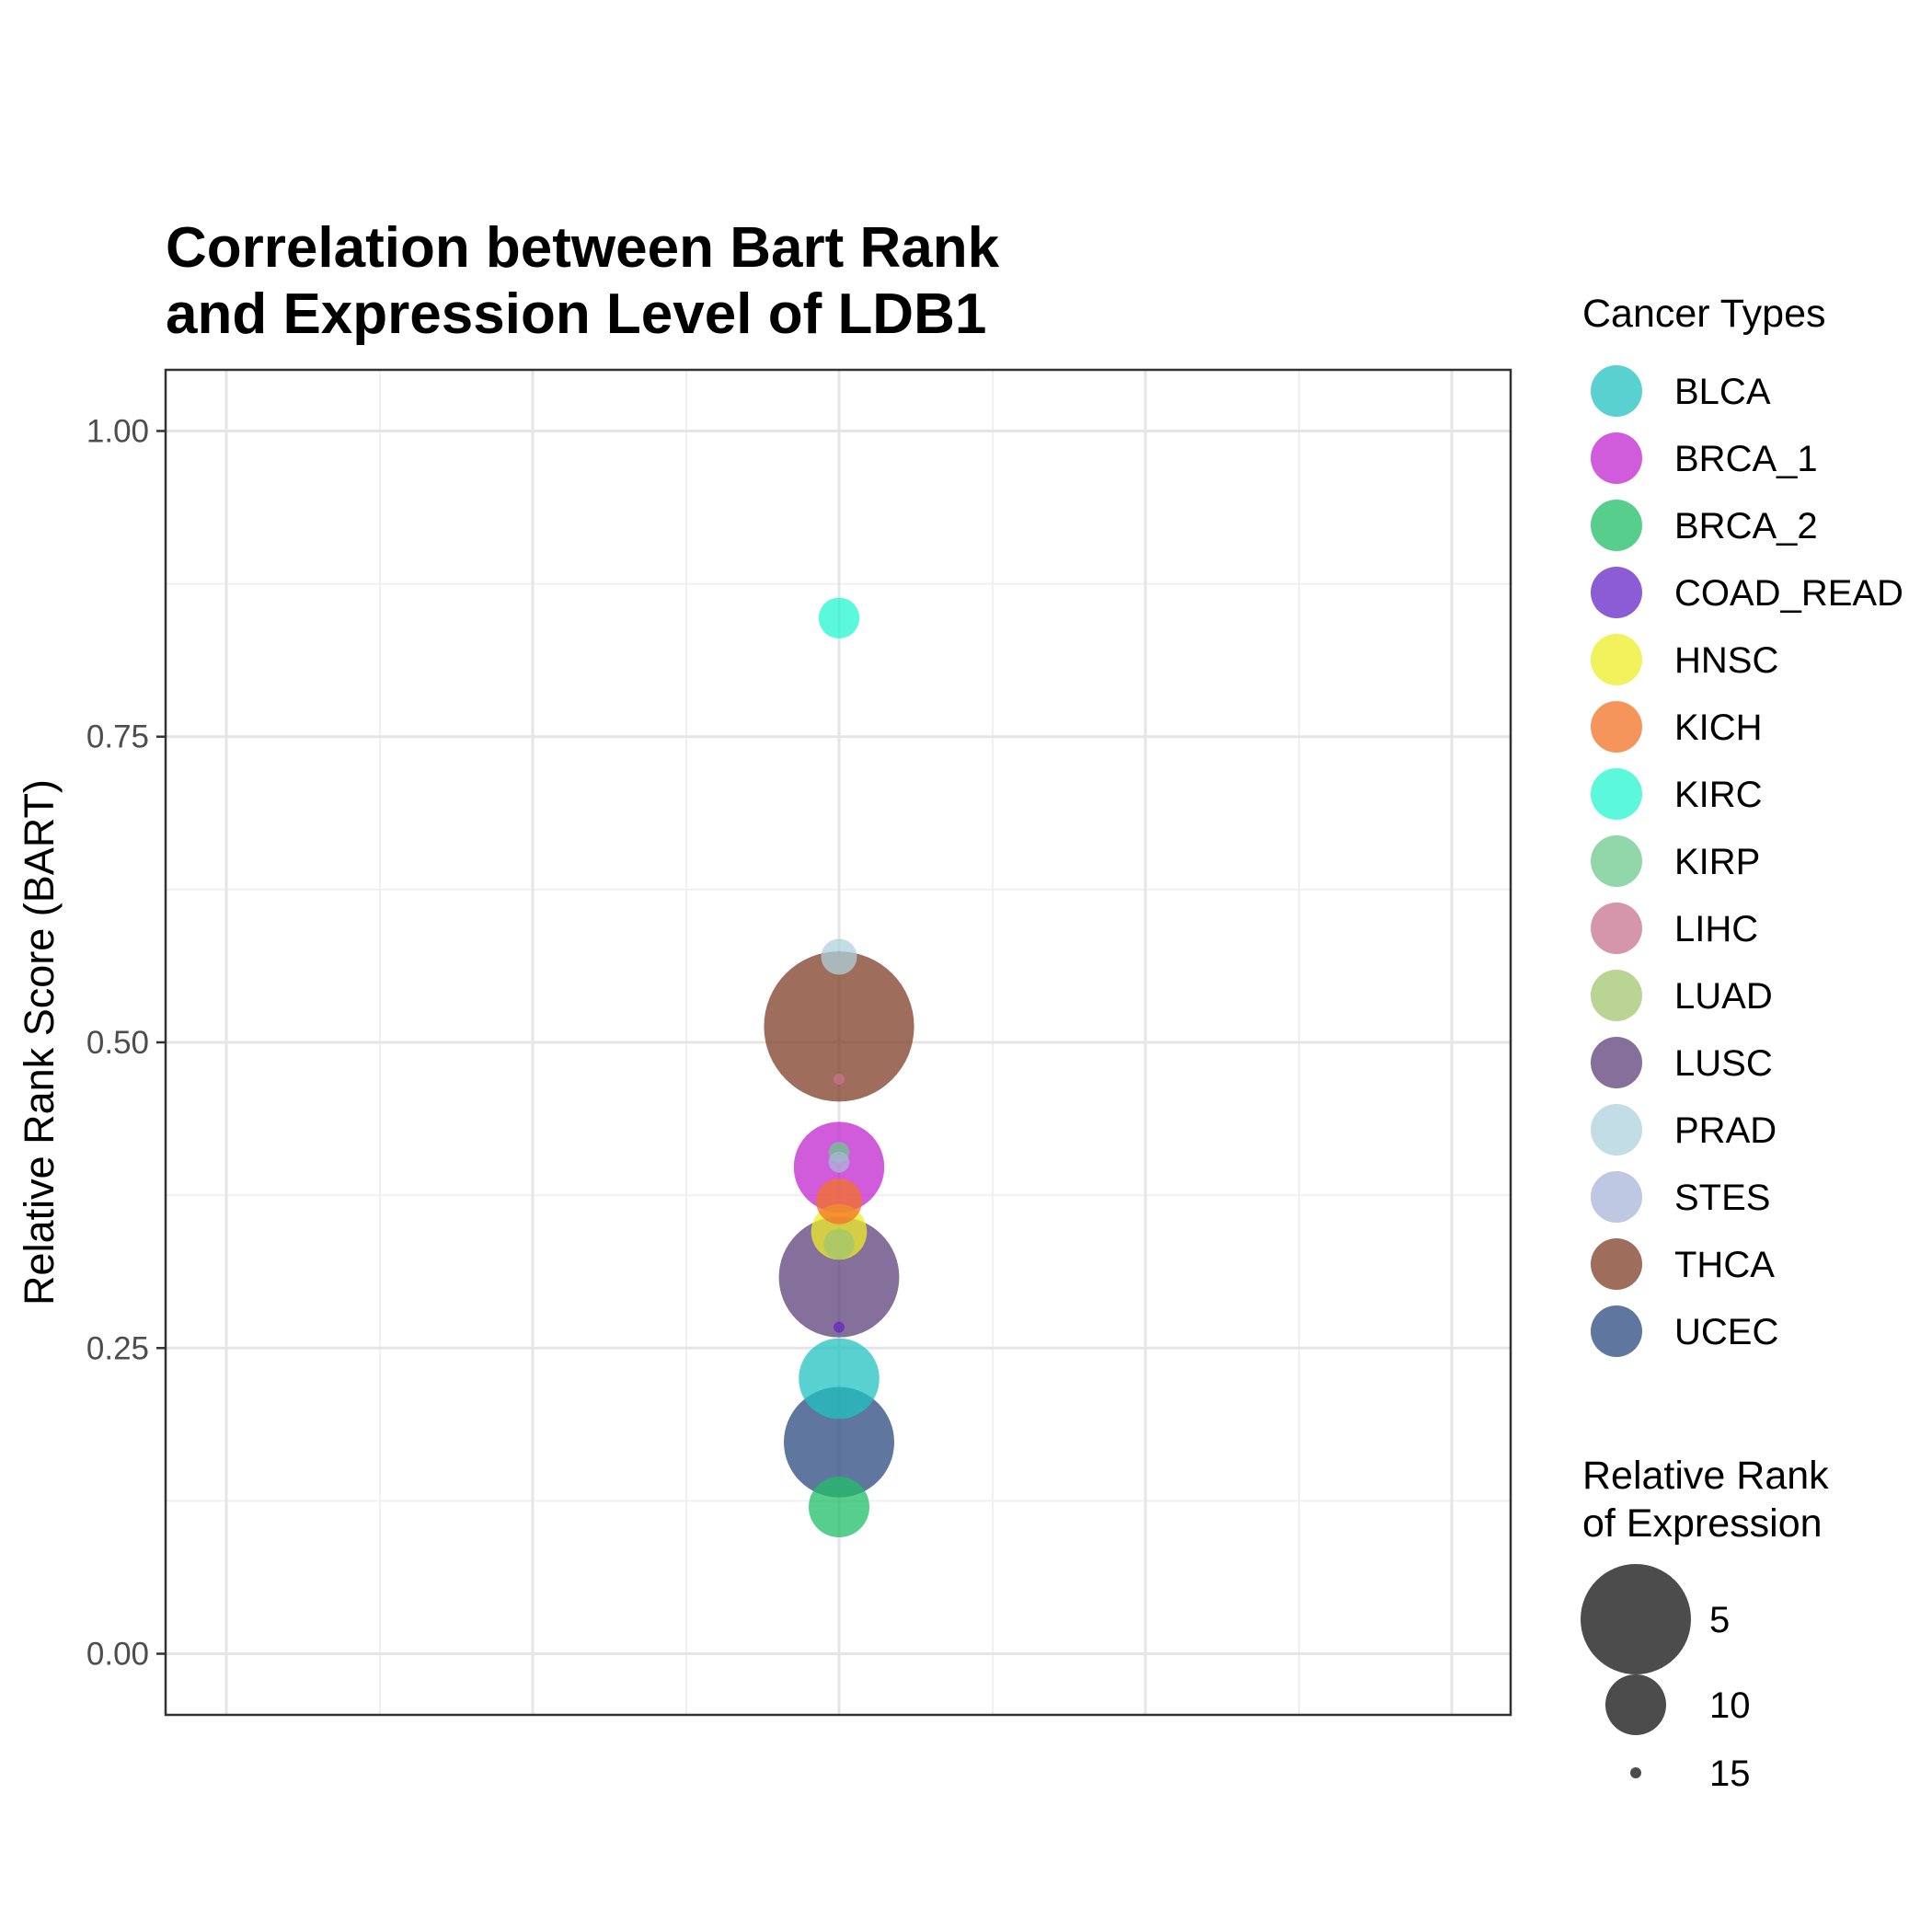  Describe the element at coordinates (1716, 929) in the screenshot. I see `legend-label: LIHC` at that location.